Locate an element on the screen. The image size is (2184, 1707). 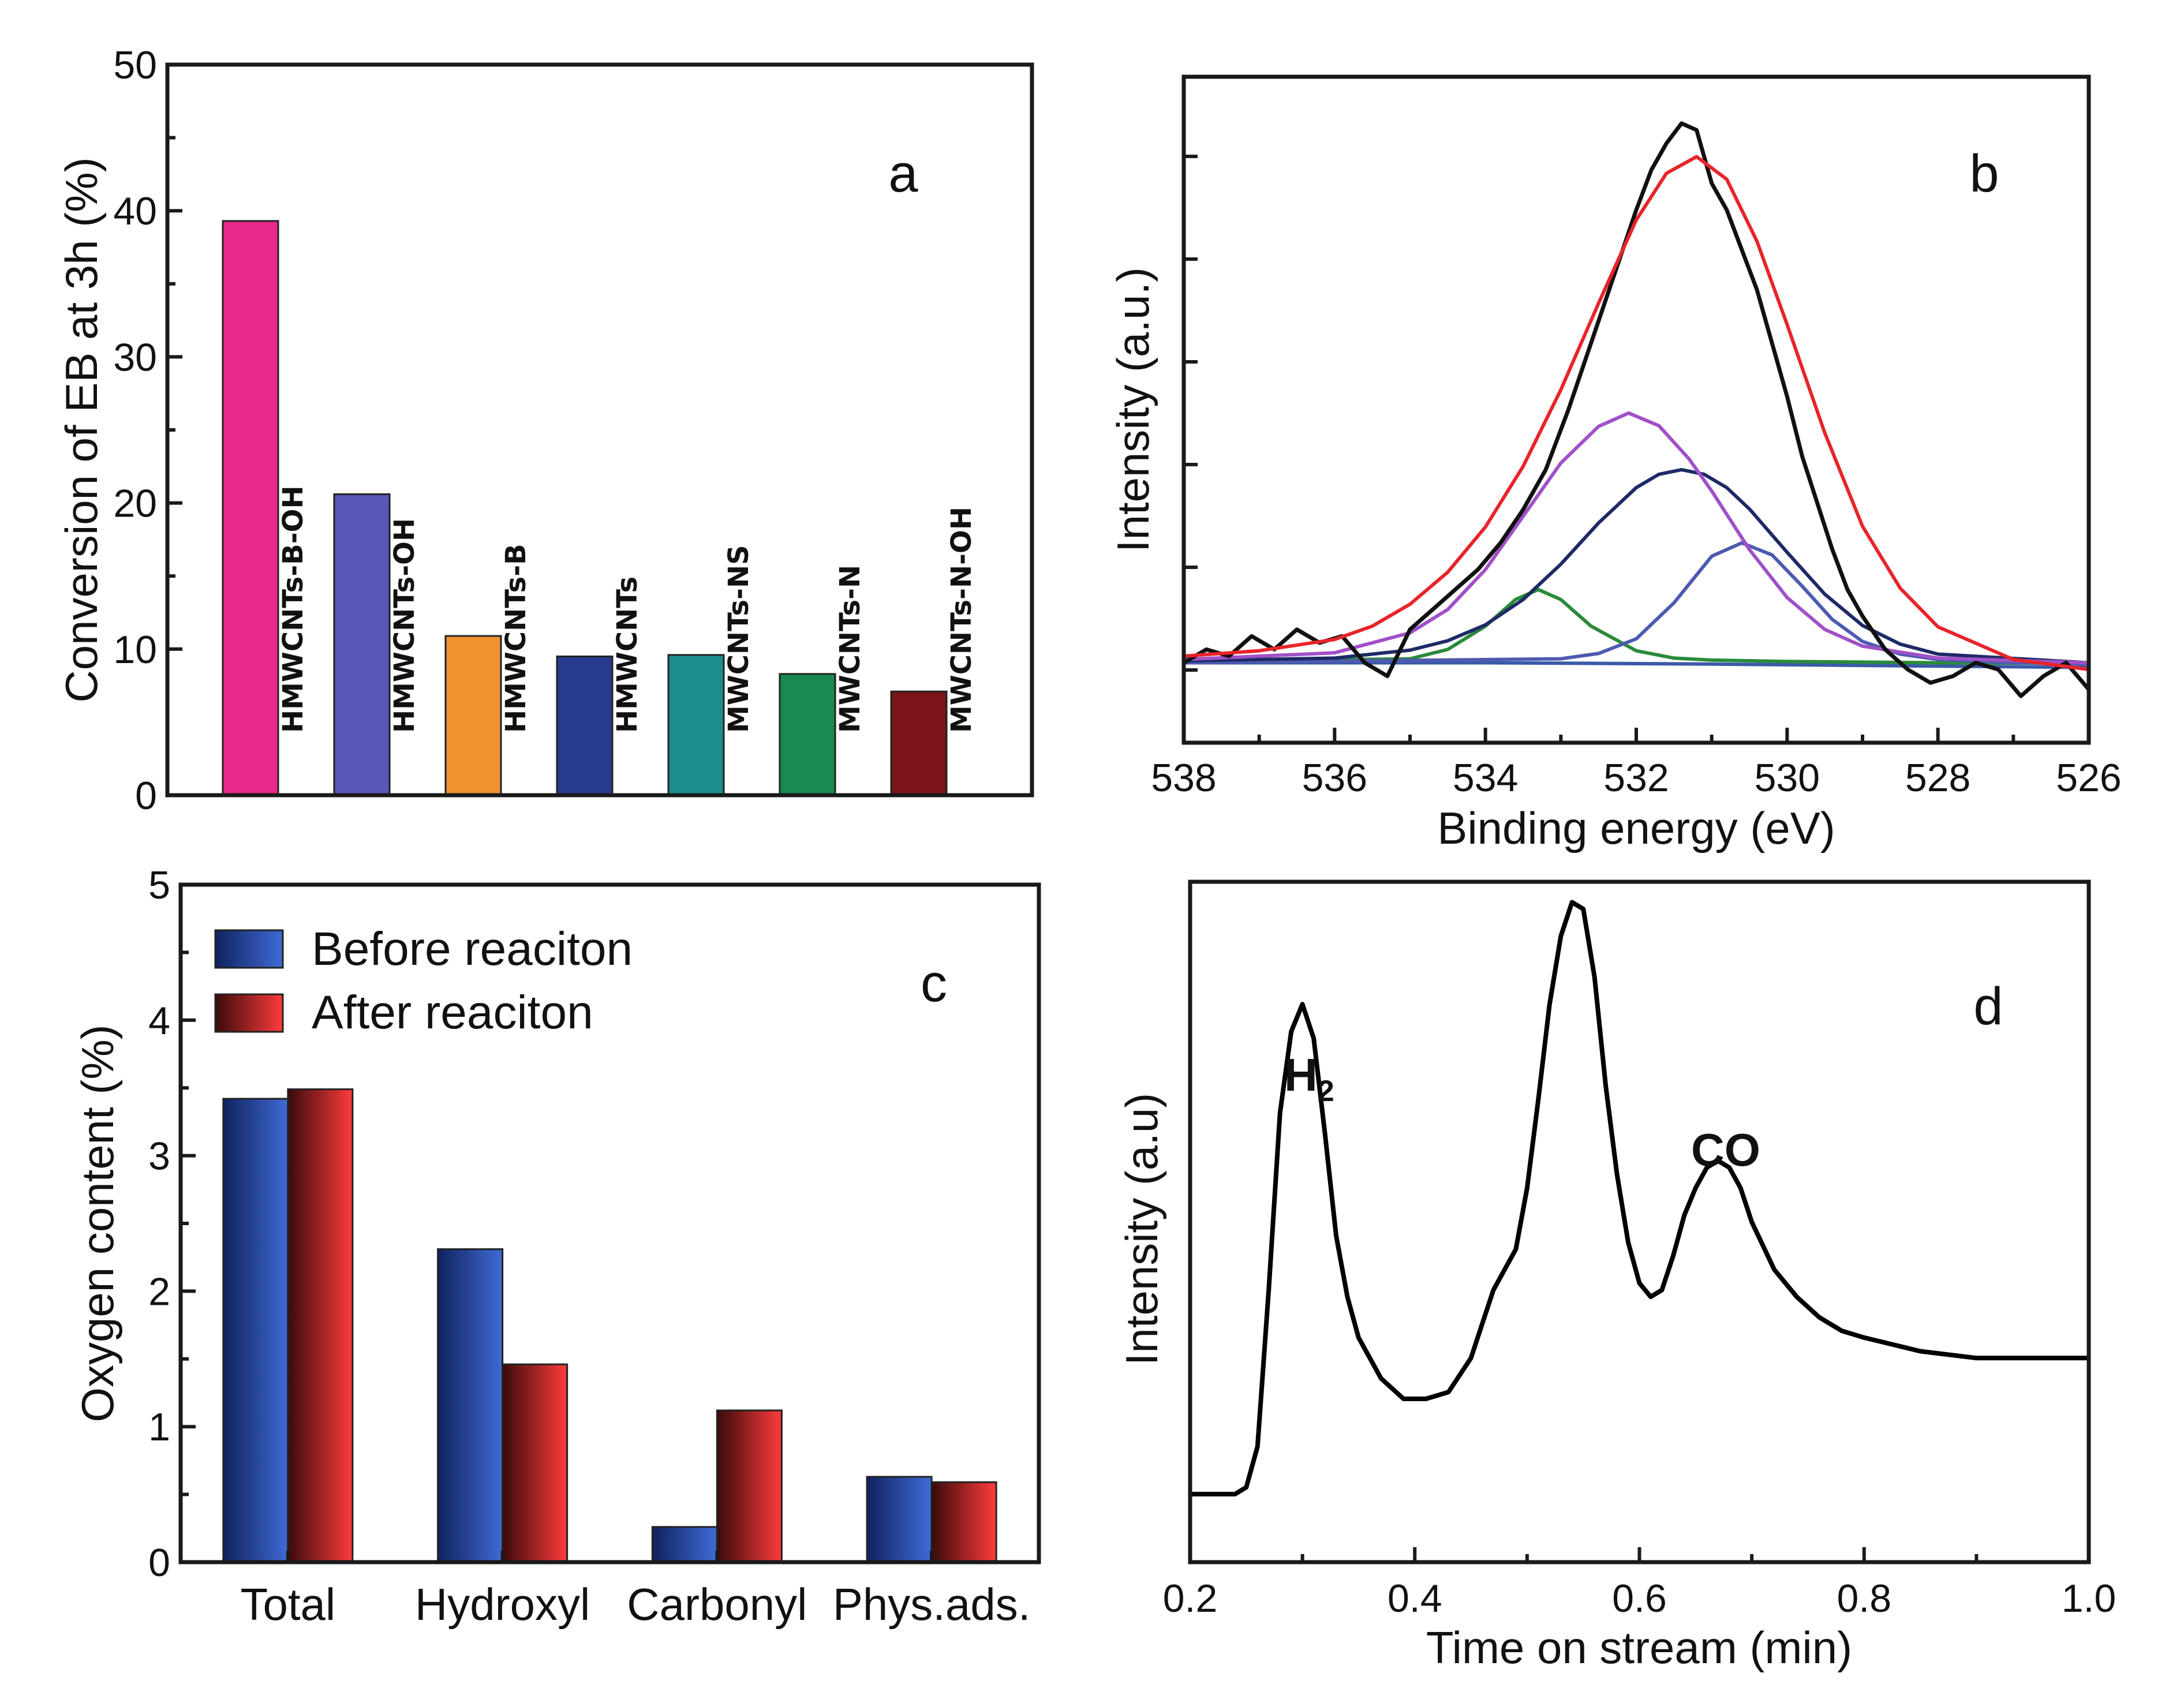
c-ytick-label: 3 is located at coordinates (159, 1156).